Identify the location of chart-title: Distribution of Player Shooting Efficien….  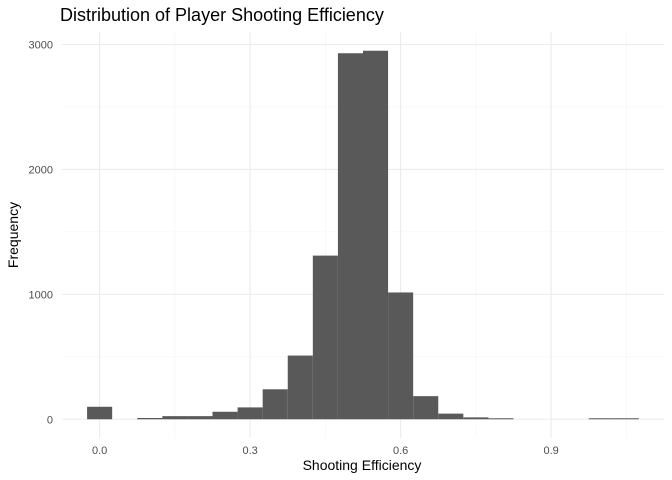
(222, 15).